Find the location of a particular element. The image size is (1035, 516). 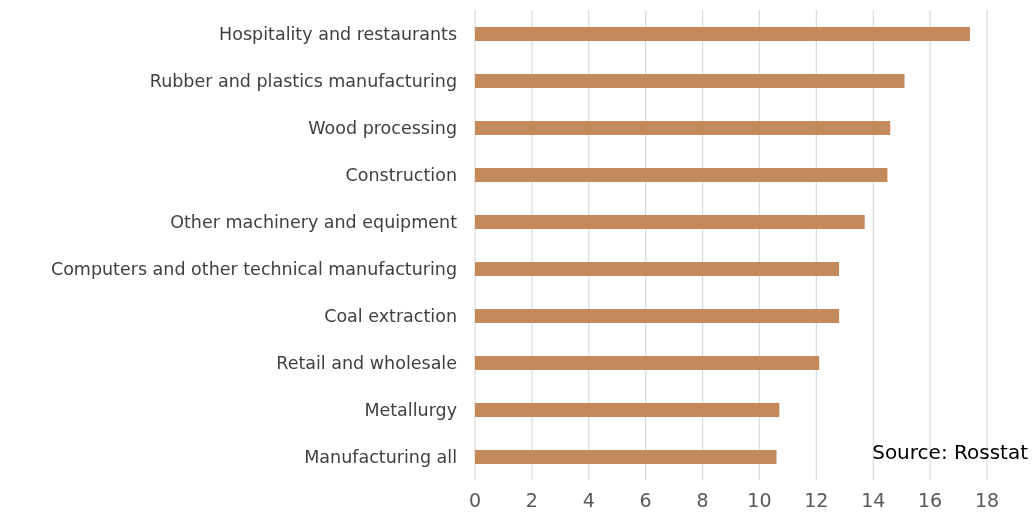

x-tick-label: 2 is located at coordinates (531, 500).